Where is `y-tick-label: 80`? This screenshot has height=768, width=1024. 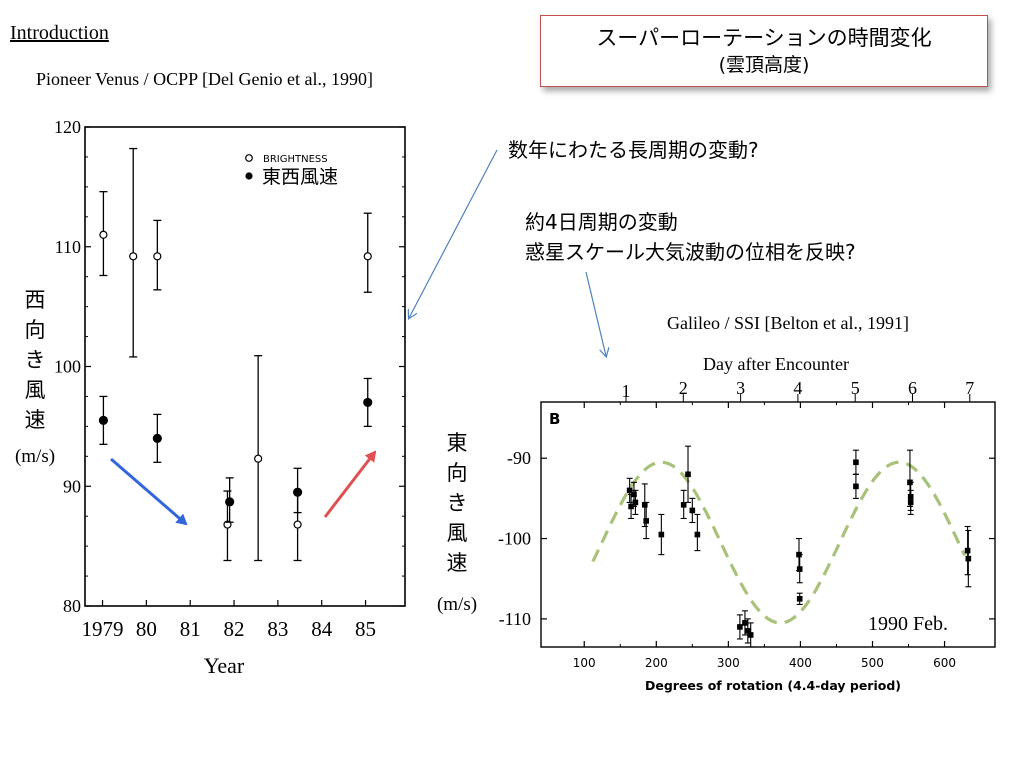 y-tick-label: 80 is located at coordinates (72, 606).